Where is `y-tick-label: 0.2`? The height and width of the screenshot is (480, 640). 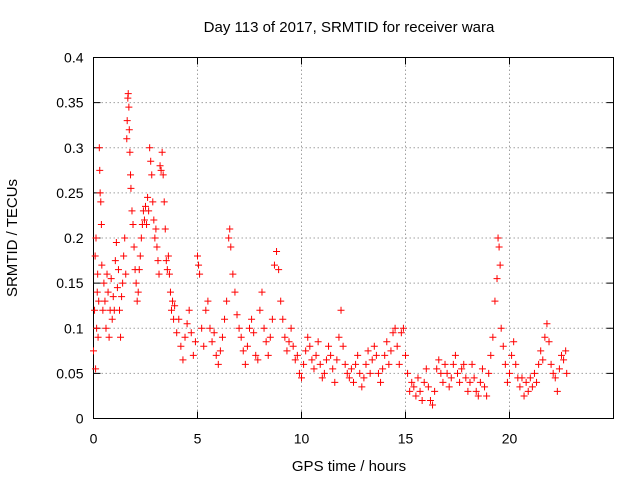
y-tick-label: 0.2 is located at coordinates (74, 238).